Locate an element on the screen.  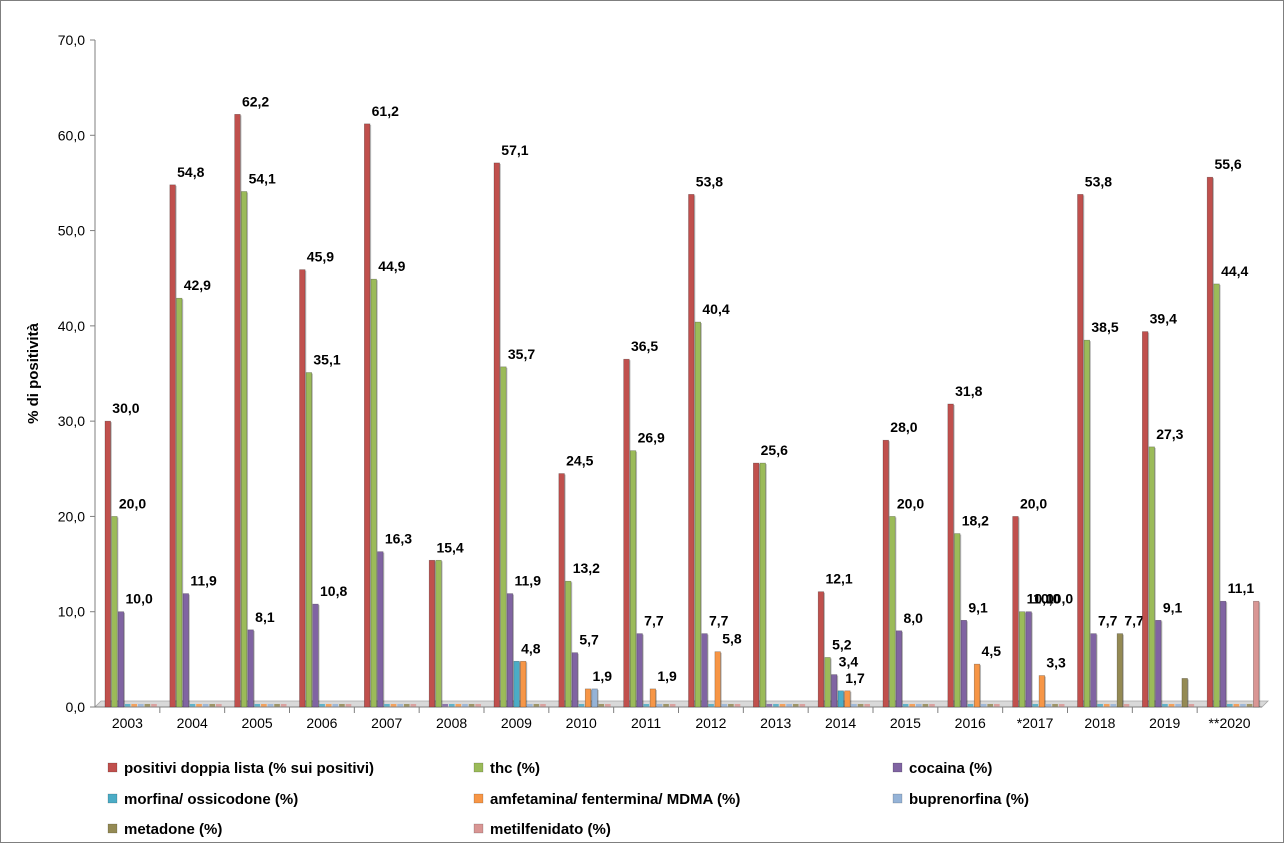
data-label: 24,5 is located at coordinates (579, 461).